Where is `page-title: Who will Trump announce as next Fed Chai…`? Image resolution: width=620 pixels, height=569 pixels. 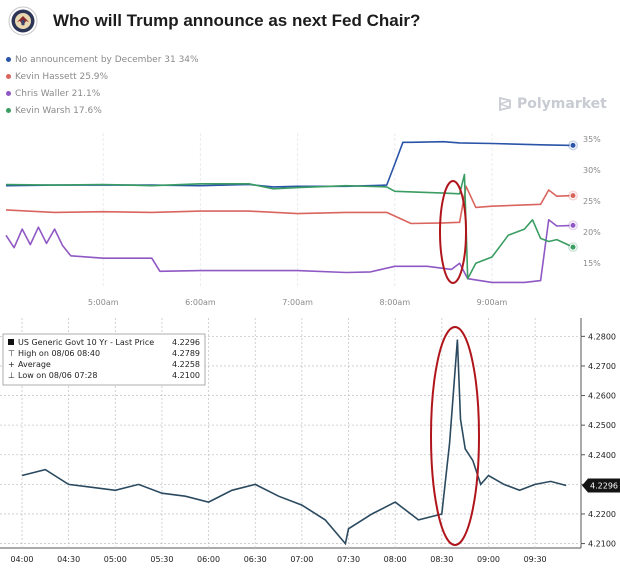
page-title: Who will Trump announce as next Fed Chai… is located at coordinates (237, 20).